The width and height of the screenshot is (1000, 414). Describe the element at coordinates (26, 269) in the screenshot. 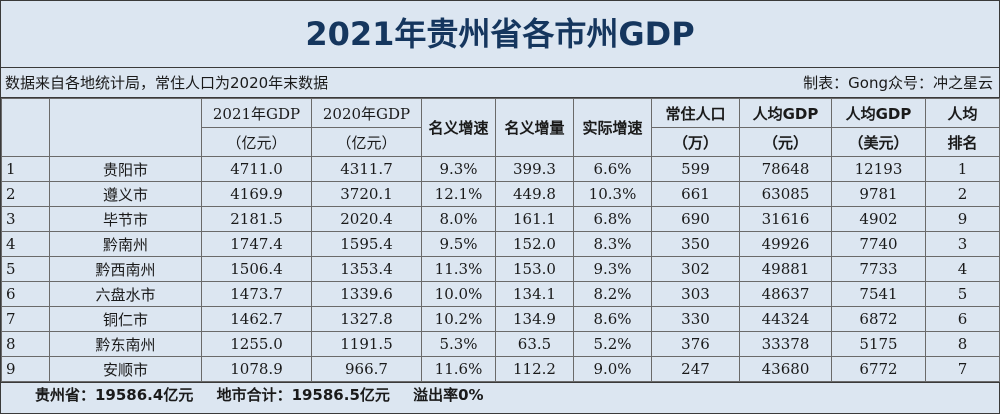

I see `row-index: 5` at that location.